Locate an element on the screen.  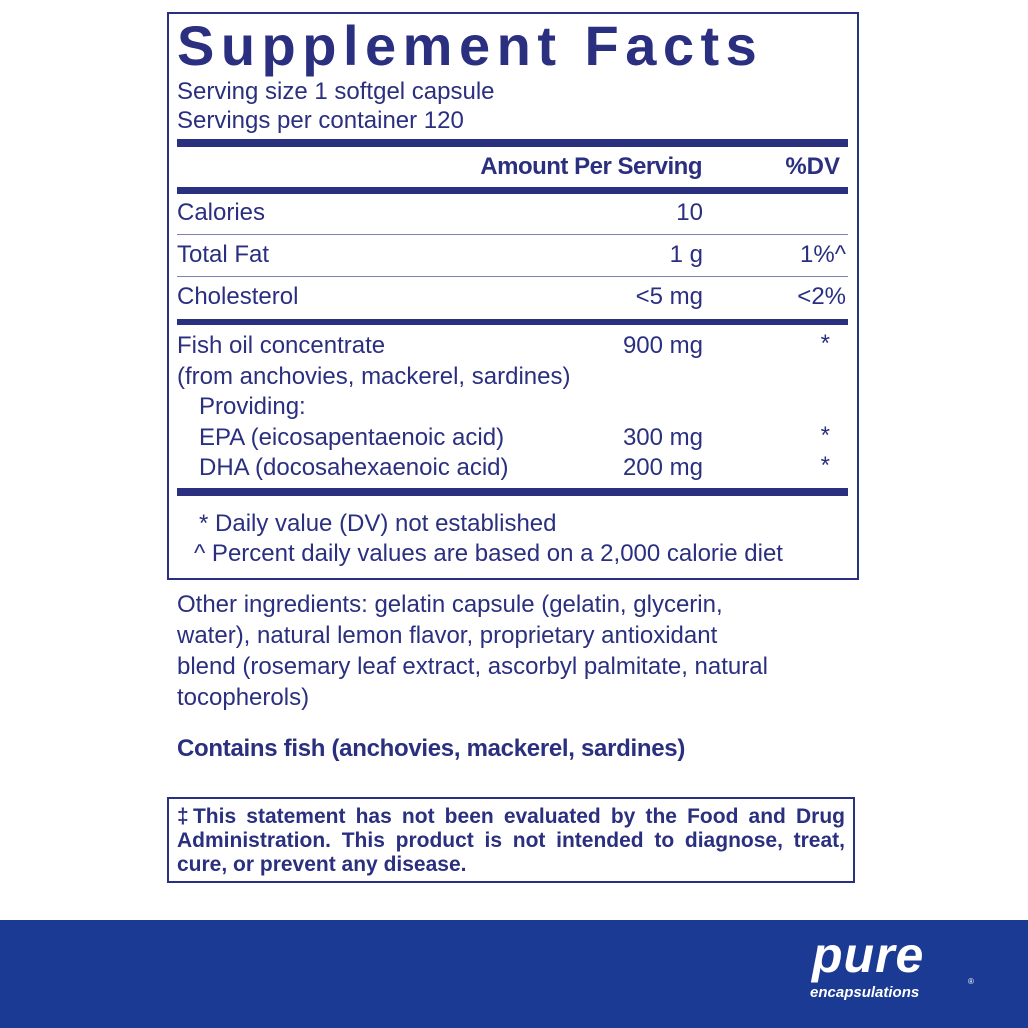
row-name: Calories is located at coordinates (221, 212).